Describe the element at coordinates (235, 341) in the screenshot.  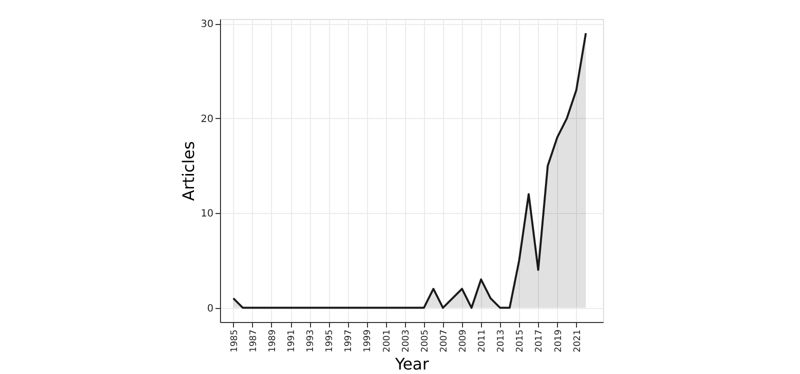
I see `x-tick-label: 1985` at that location.